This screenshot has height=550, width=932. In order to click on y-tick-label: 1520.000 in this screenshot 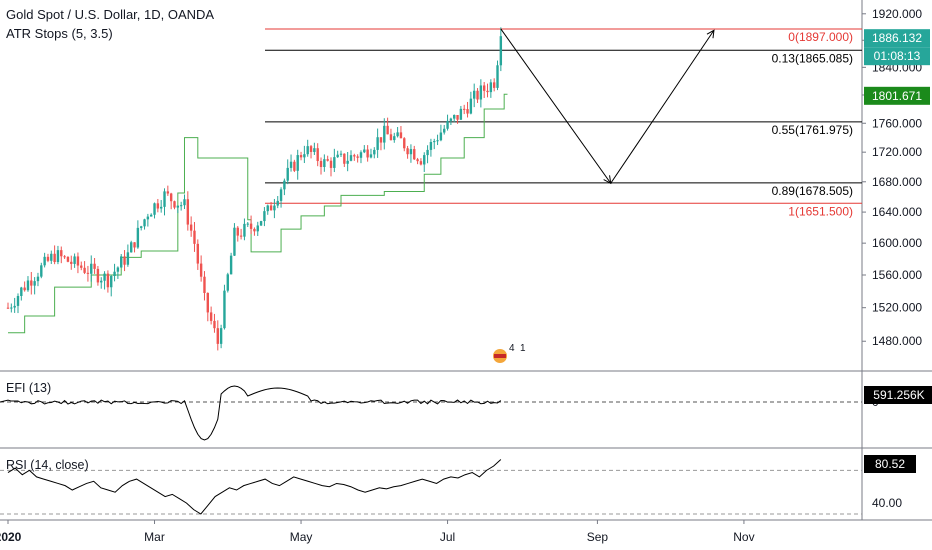, I will do `click(897, 308)`.